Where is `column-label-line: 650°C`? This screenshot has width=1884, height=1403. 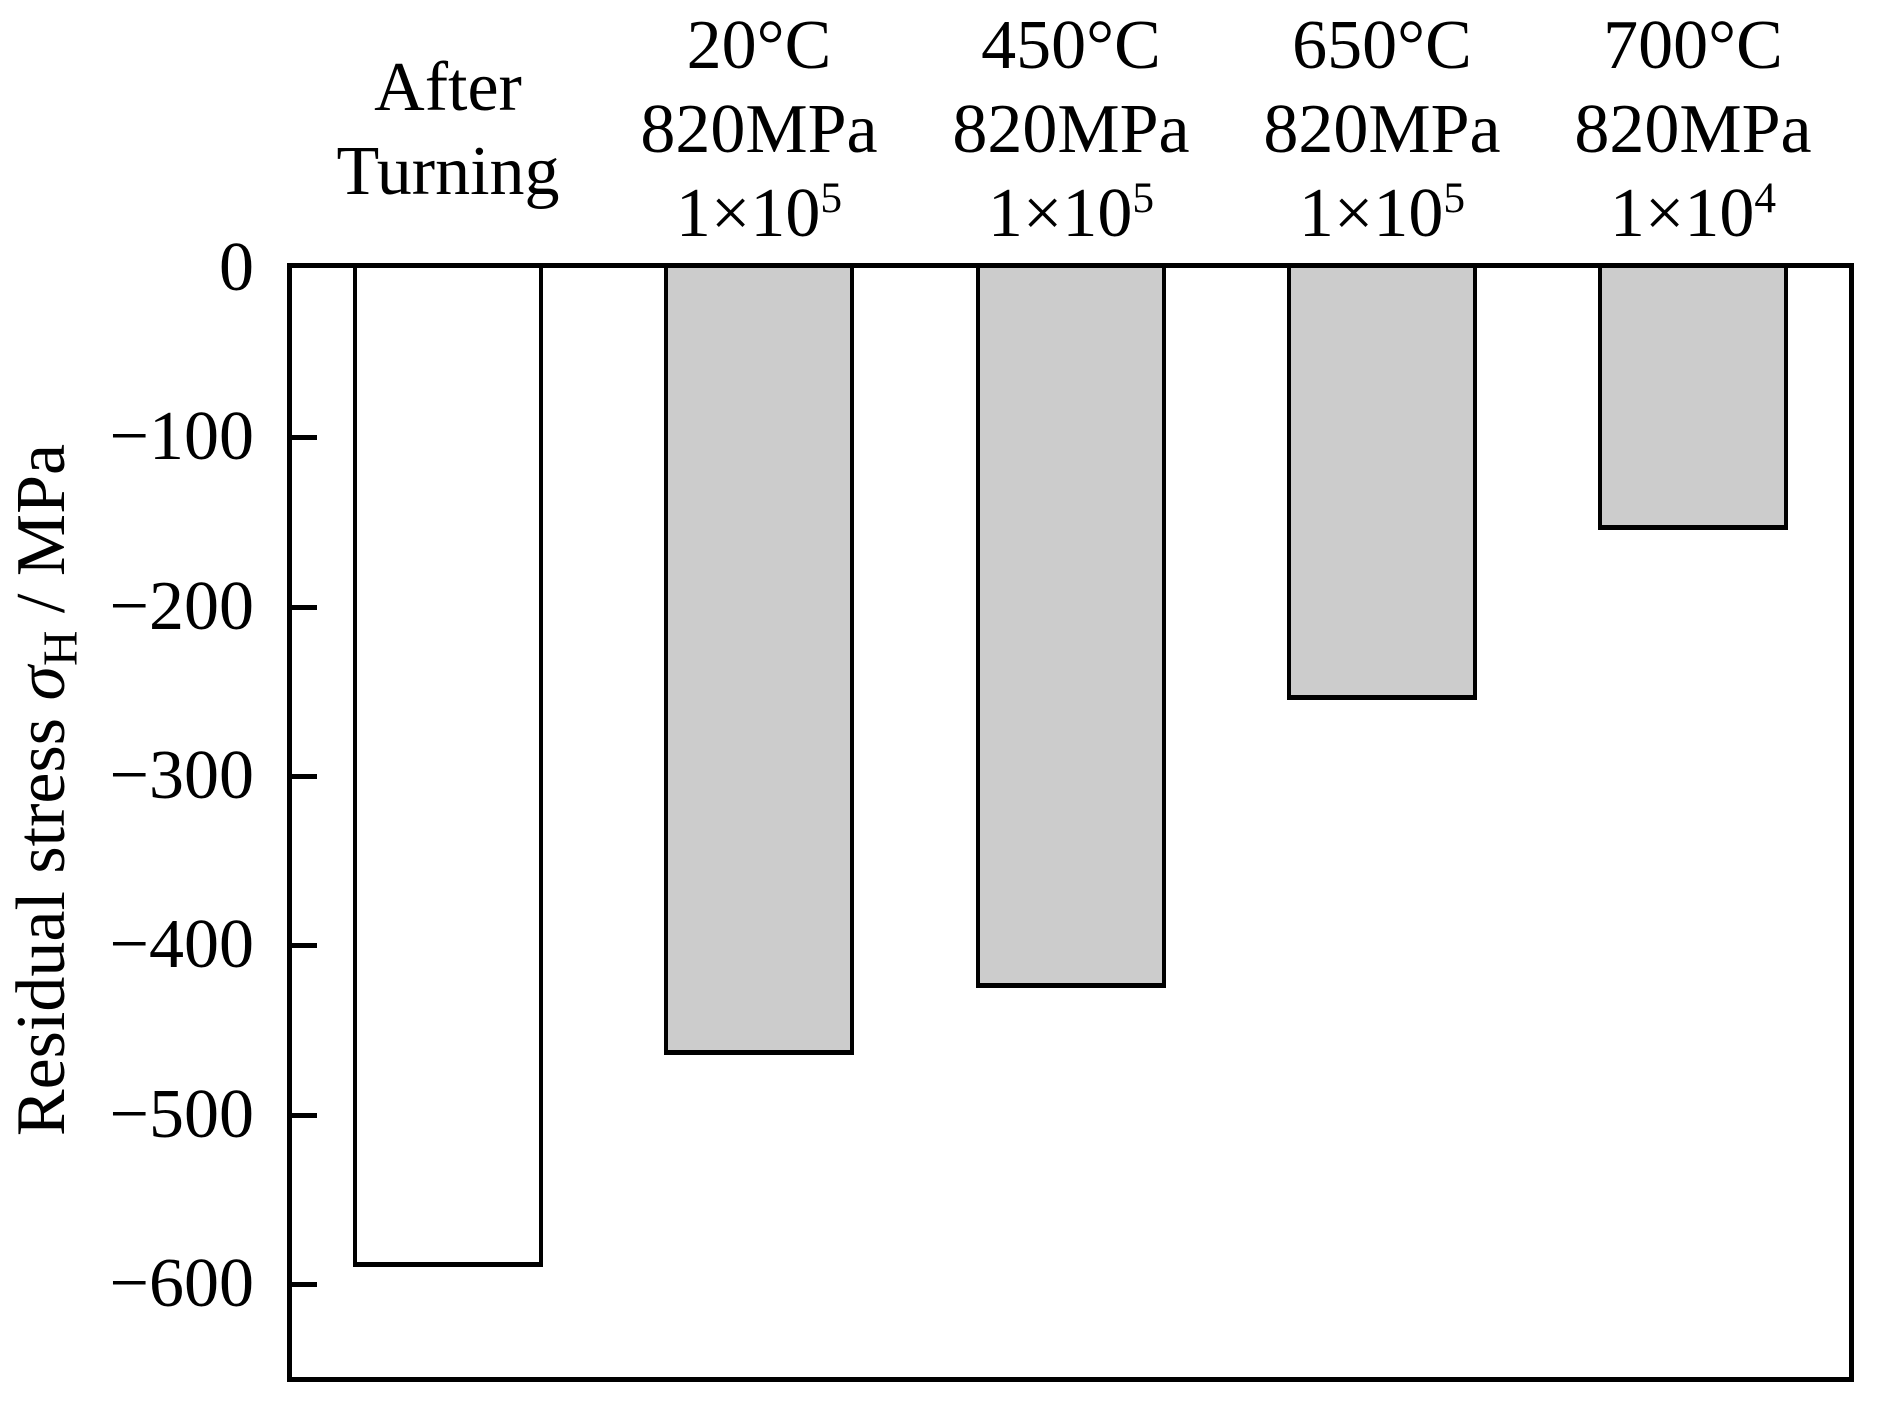 column-label-line: 650°C is located at coordinates (1382, 45).